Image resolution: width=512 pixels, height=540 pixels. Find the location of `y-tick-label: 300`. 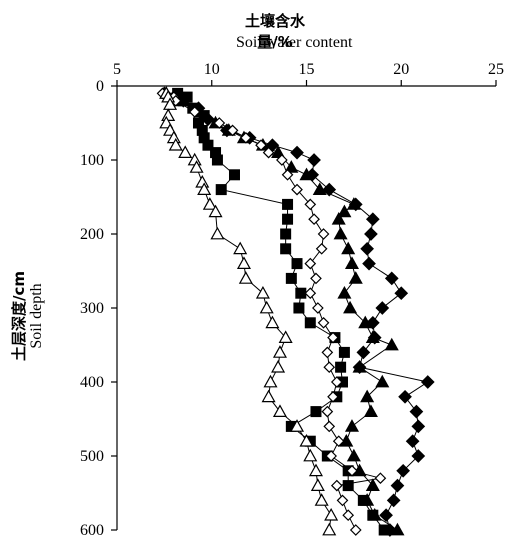

y-tick-label: 300 is located at coordinates (92, 308).